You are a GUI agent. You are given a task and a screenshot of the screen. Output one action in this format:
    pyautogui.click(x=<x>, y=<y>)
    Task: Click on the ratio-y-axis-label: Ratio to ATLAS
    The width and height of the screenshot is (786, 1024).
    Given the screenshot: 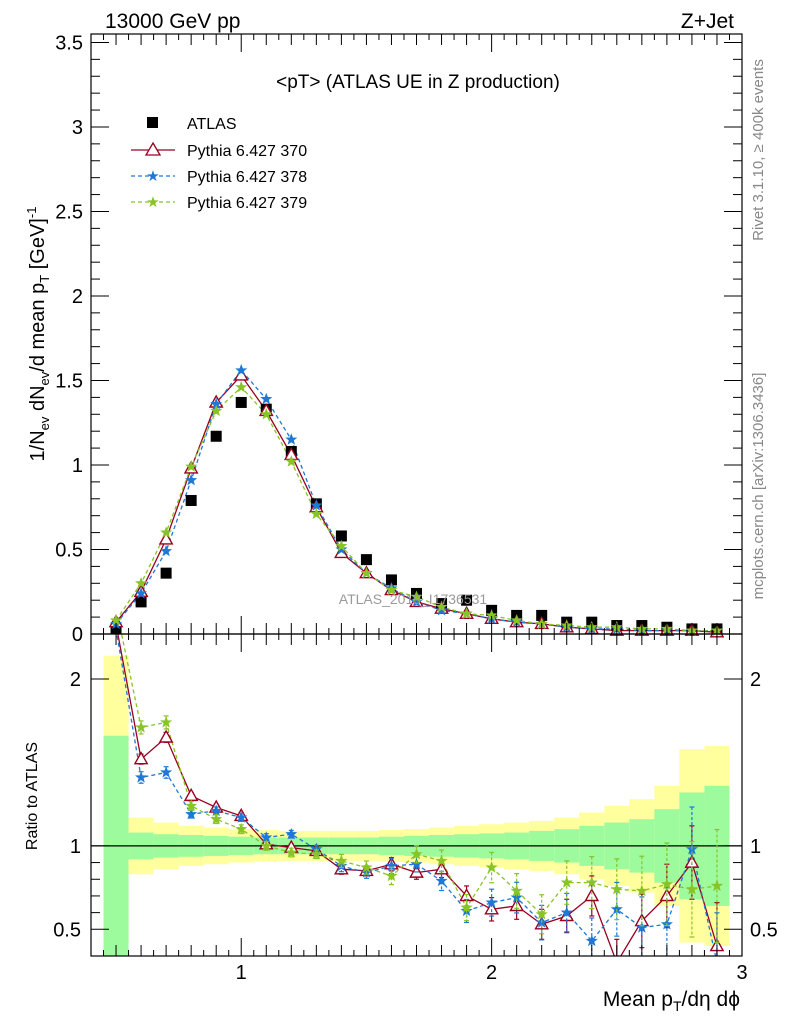 What is the action you would take?
    pyautogui.click(x=32, y=796)
    